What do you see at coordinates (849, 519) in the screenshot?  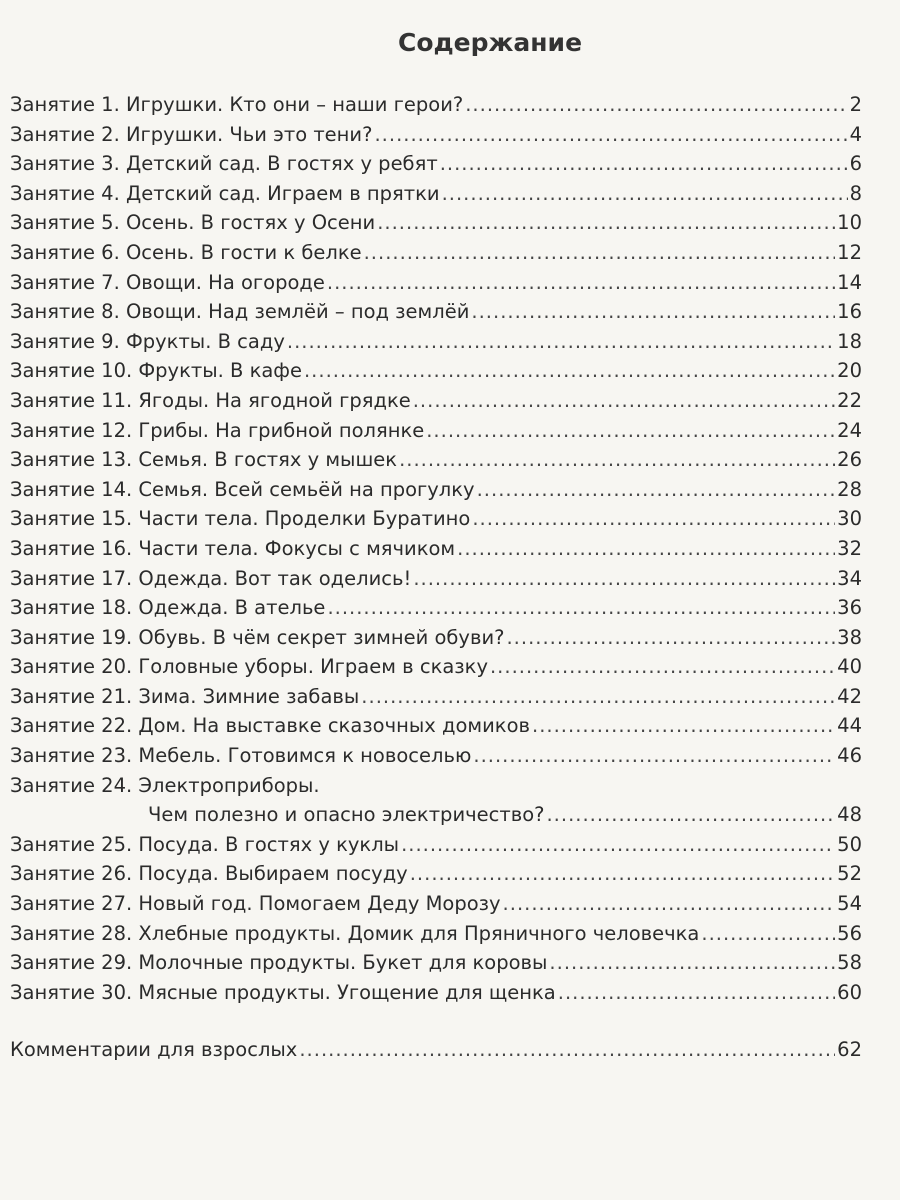 I see `toc-entry-page: 30` at bounding box center [849, 519].